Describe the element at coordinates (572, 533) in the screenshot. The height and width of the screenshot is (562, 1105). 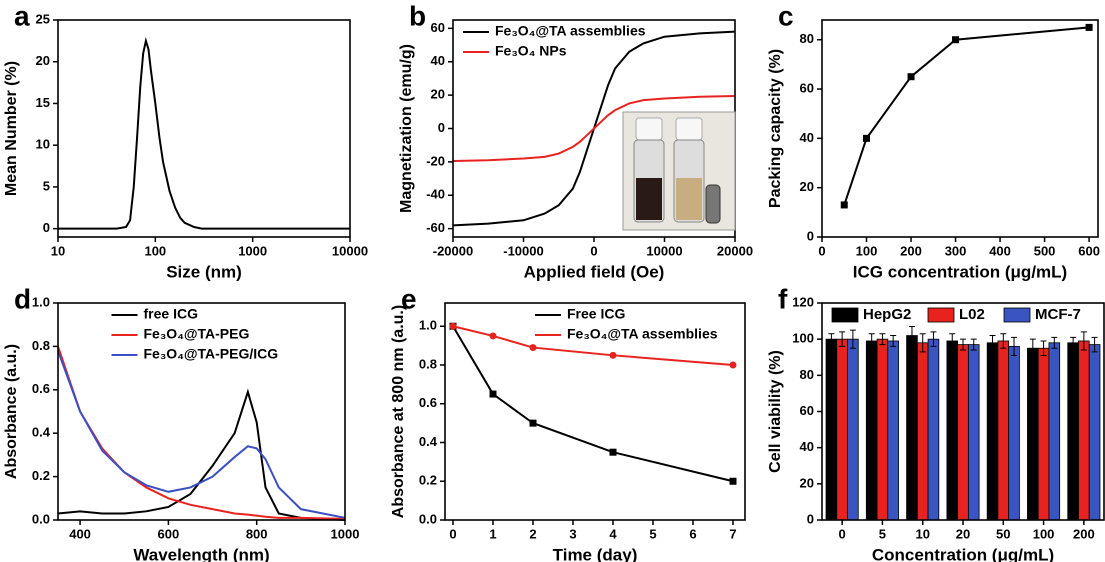
I see `x-tick-label: 3` at that location.